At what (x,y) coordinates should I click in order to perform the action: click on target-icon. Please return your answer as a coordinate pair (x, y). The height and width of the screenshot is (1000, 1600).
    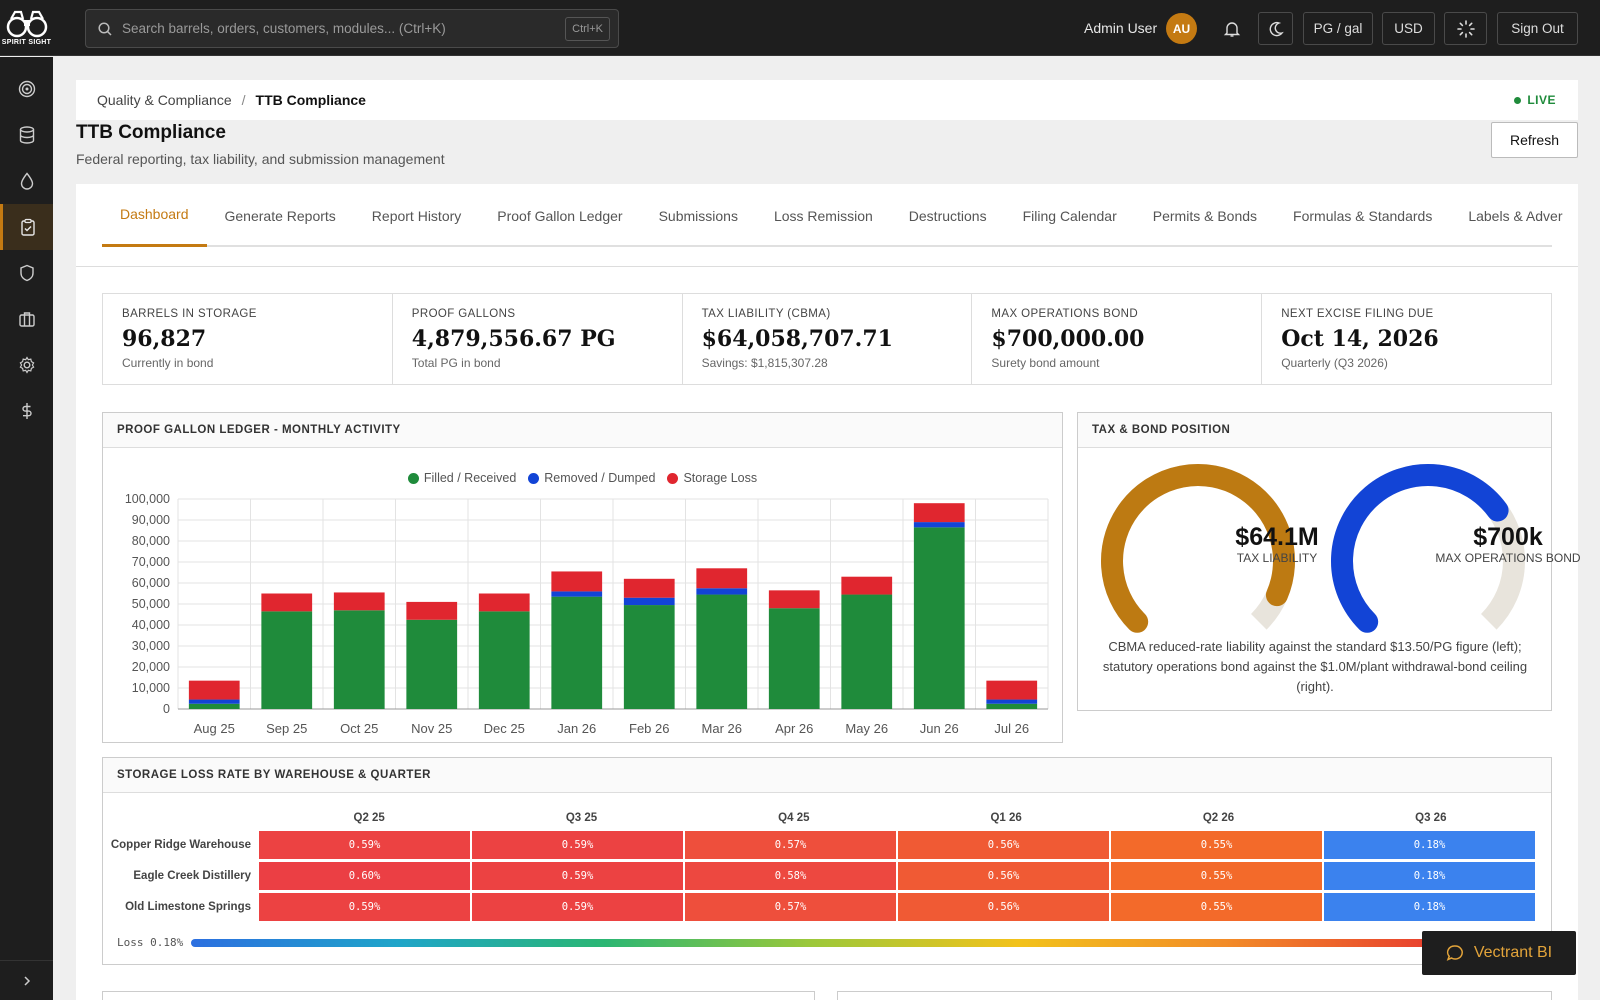
    Looking at the image, I should click on (26, 89).